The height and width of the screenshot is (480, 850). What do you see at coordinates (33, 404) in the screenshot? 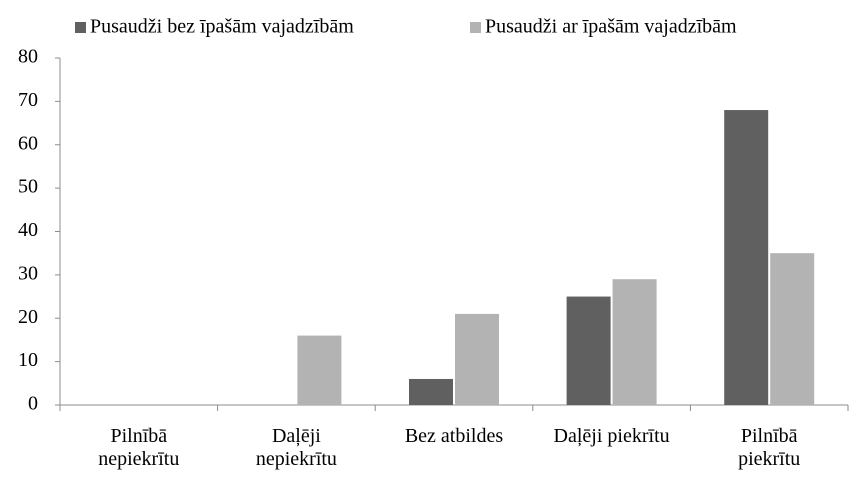
I see `y-tick-label: 0` at bounding box center [33, 404].